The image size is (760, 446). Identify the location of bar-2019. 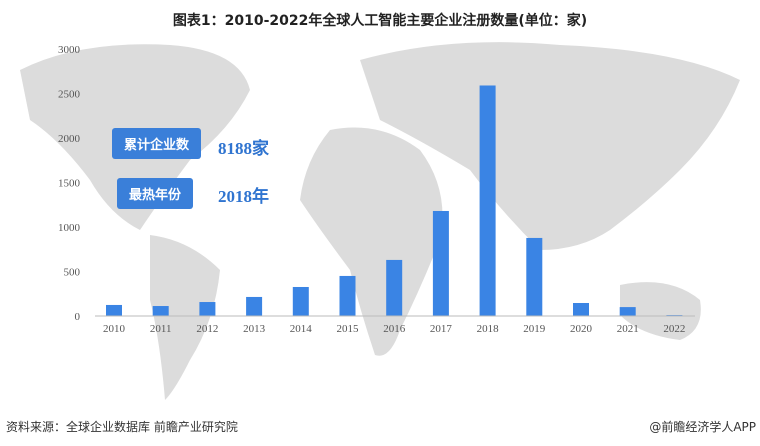
(534, 276).